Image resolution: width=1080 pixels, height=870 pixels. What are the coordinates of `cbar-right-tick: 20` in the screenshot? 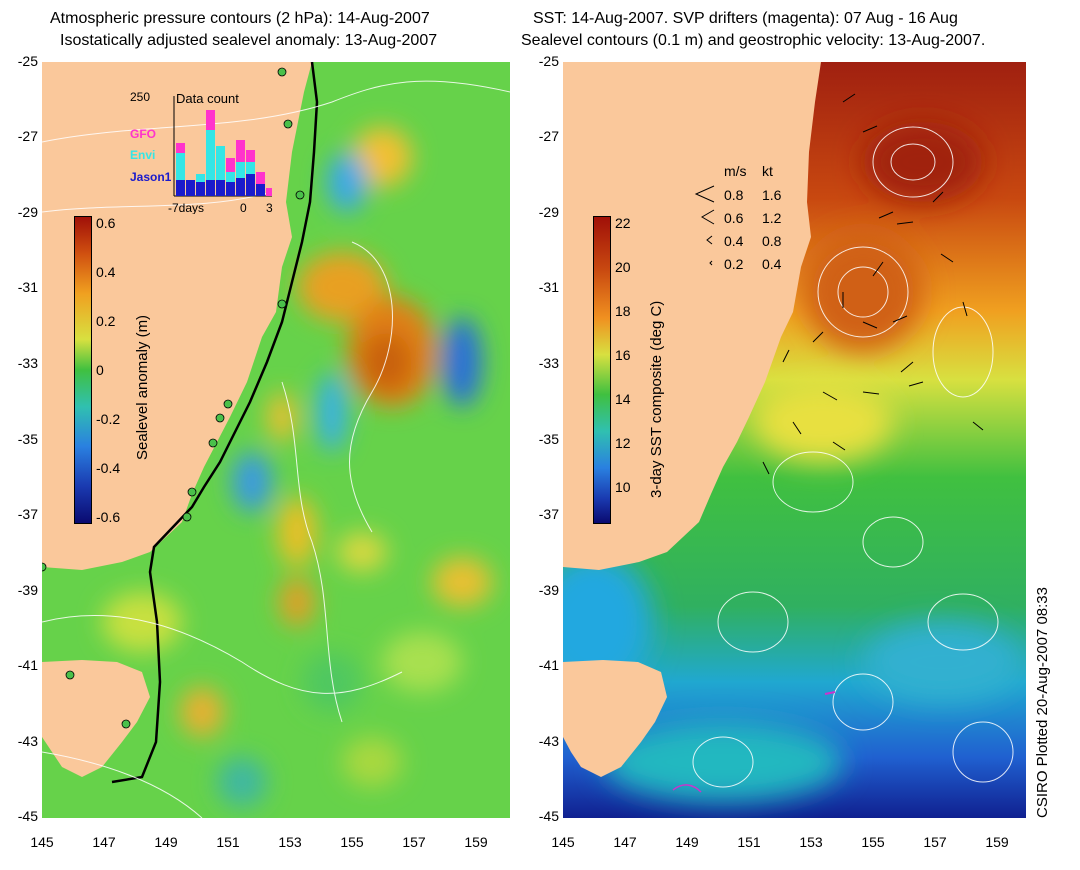 It's located at (623, 267).